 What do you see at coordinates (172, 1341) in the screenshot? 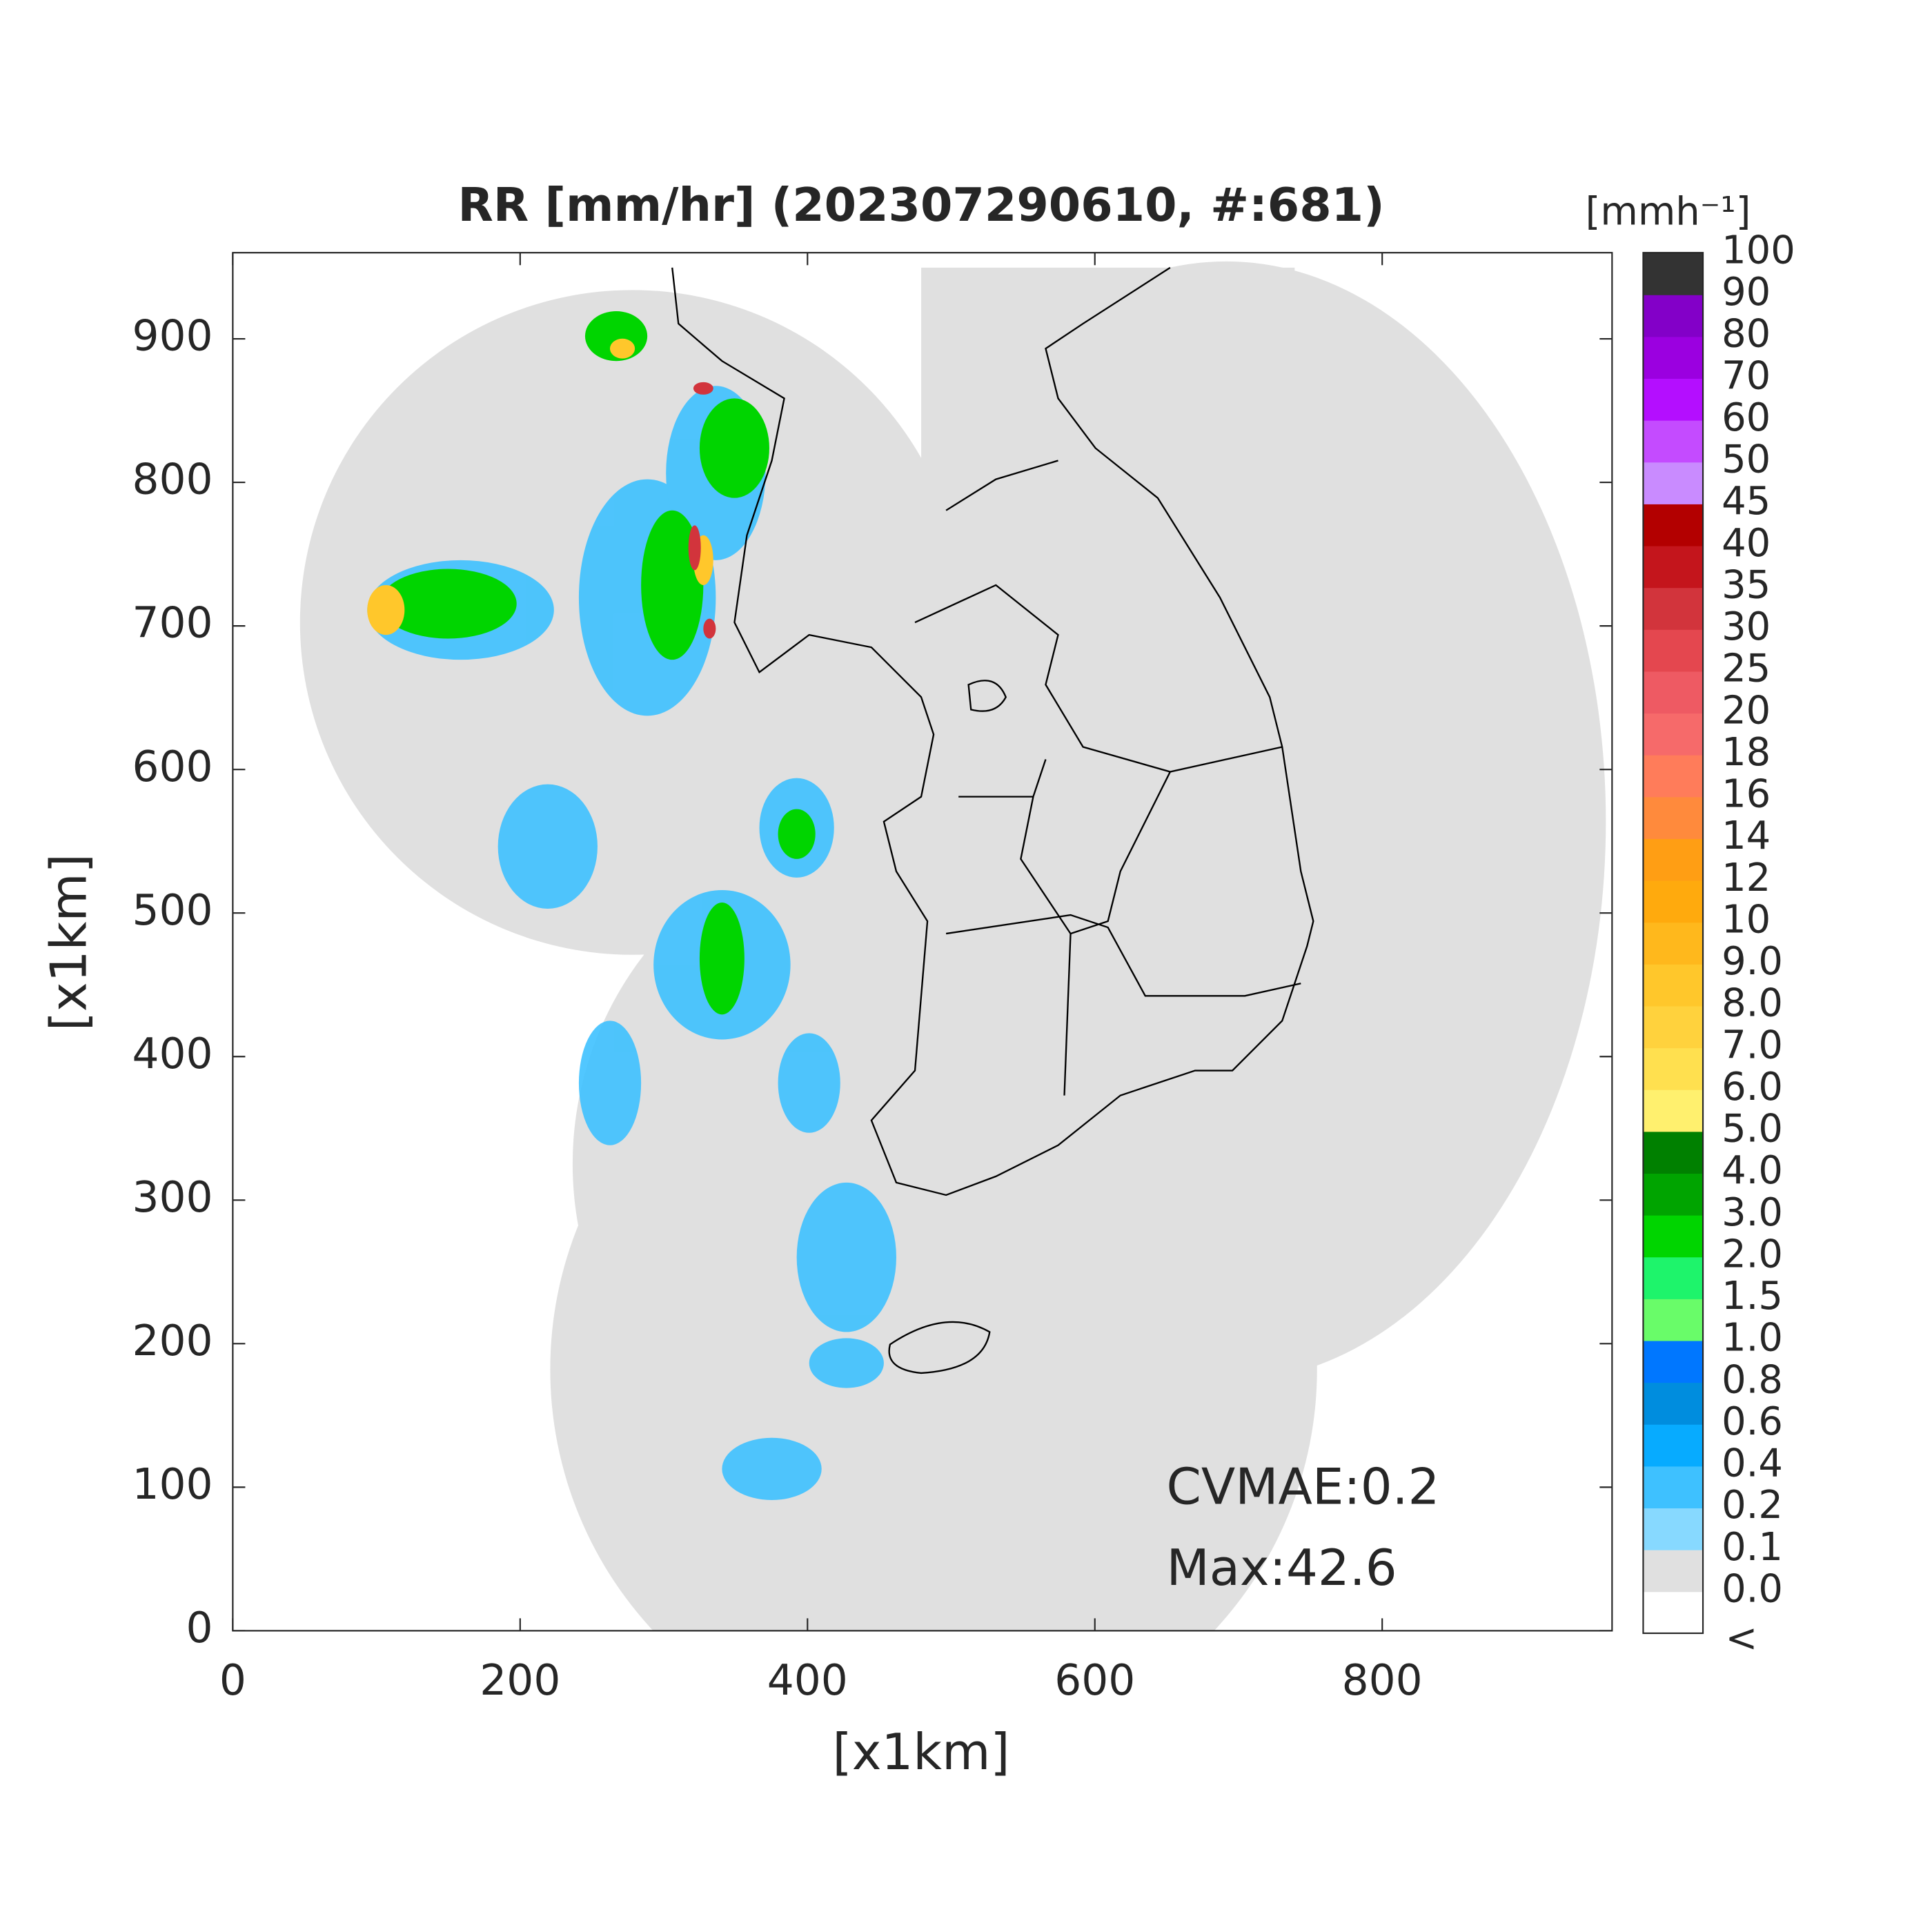
I see `y-tick-label: 200` at bounding box center [172, 1341].